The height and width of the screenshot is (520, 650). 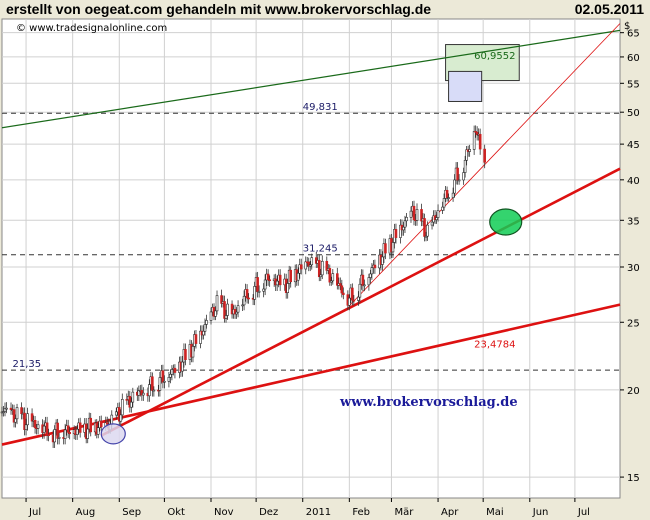 What do you see at coordinates (627, 26) in the screenshot?
I see `y-unit-label: $` at bounding box center [627, 26].